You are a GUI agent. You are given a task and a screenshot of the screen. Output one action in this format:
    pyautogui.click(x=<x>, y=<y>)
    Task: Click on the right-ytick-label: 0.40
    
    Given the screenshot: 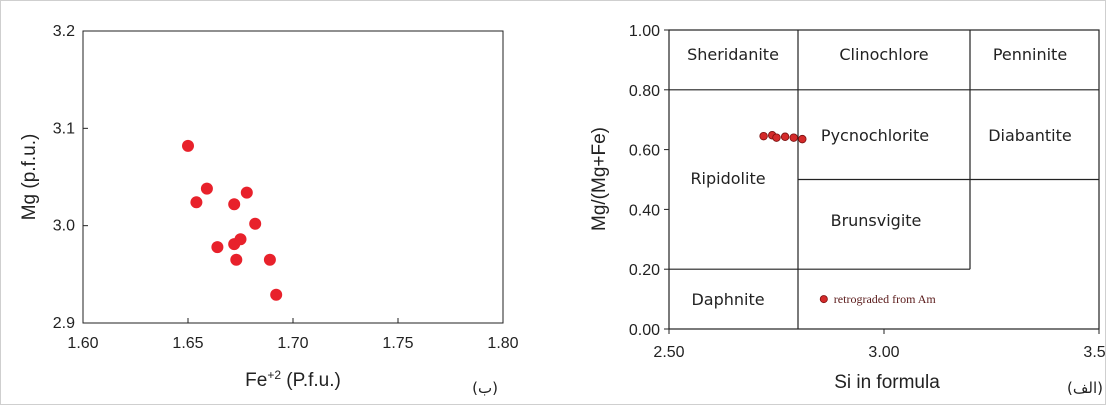 What is the action you would take?
    pyautogui.click(x=644, y=210)
    